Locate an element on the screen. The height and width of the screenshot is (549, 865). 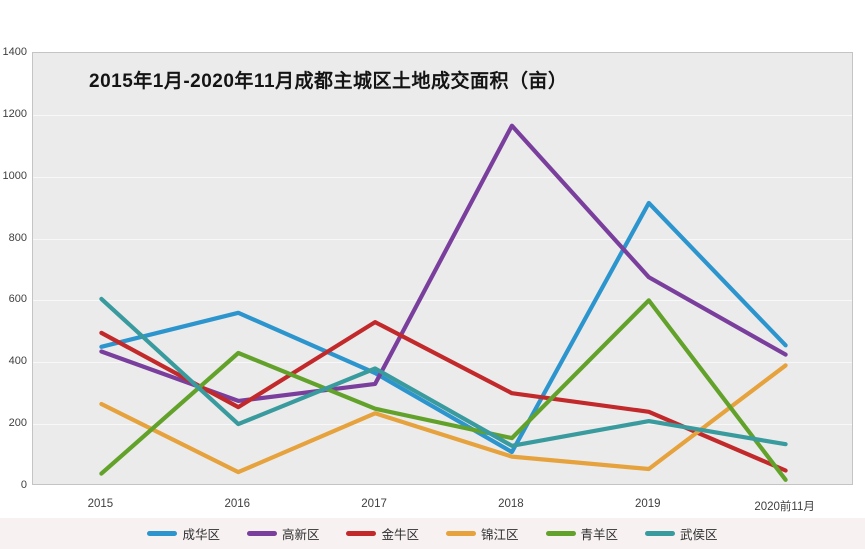
legend-label-jinjiang: 锦江区 is located at coordinates (500, 535).